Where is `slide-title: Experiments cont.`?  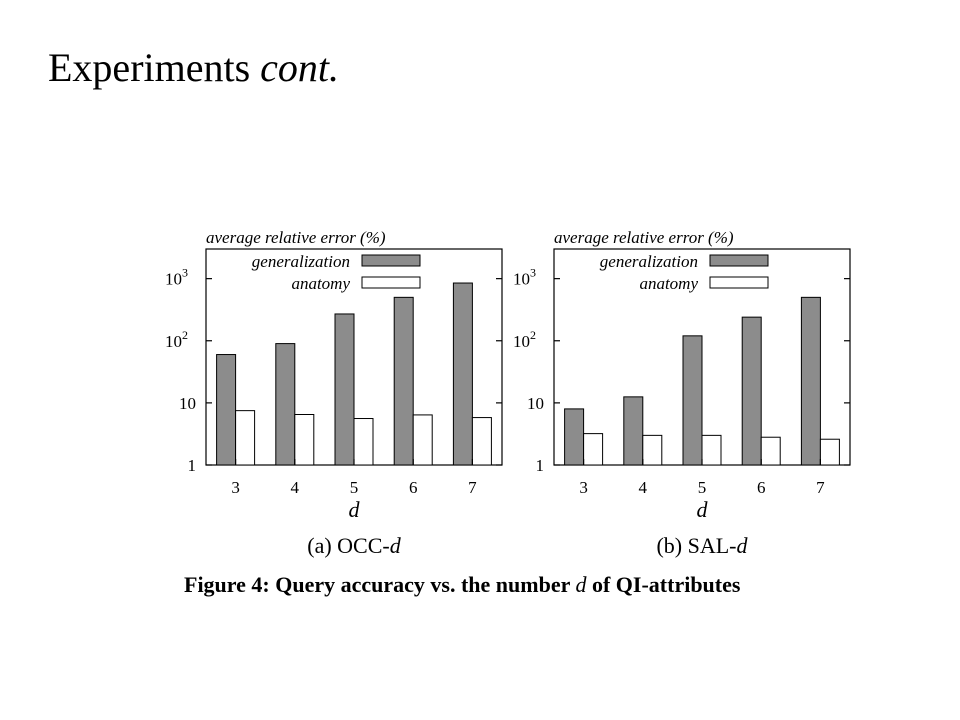
slide-title: Experiments cont. is located at coordinates (193, 67).